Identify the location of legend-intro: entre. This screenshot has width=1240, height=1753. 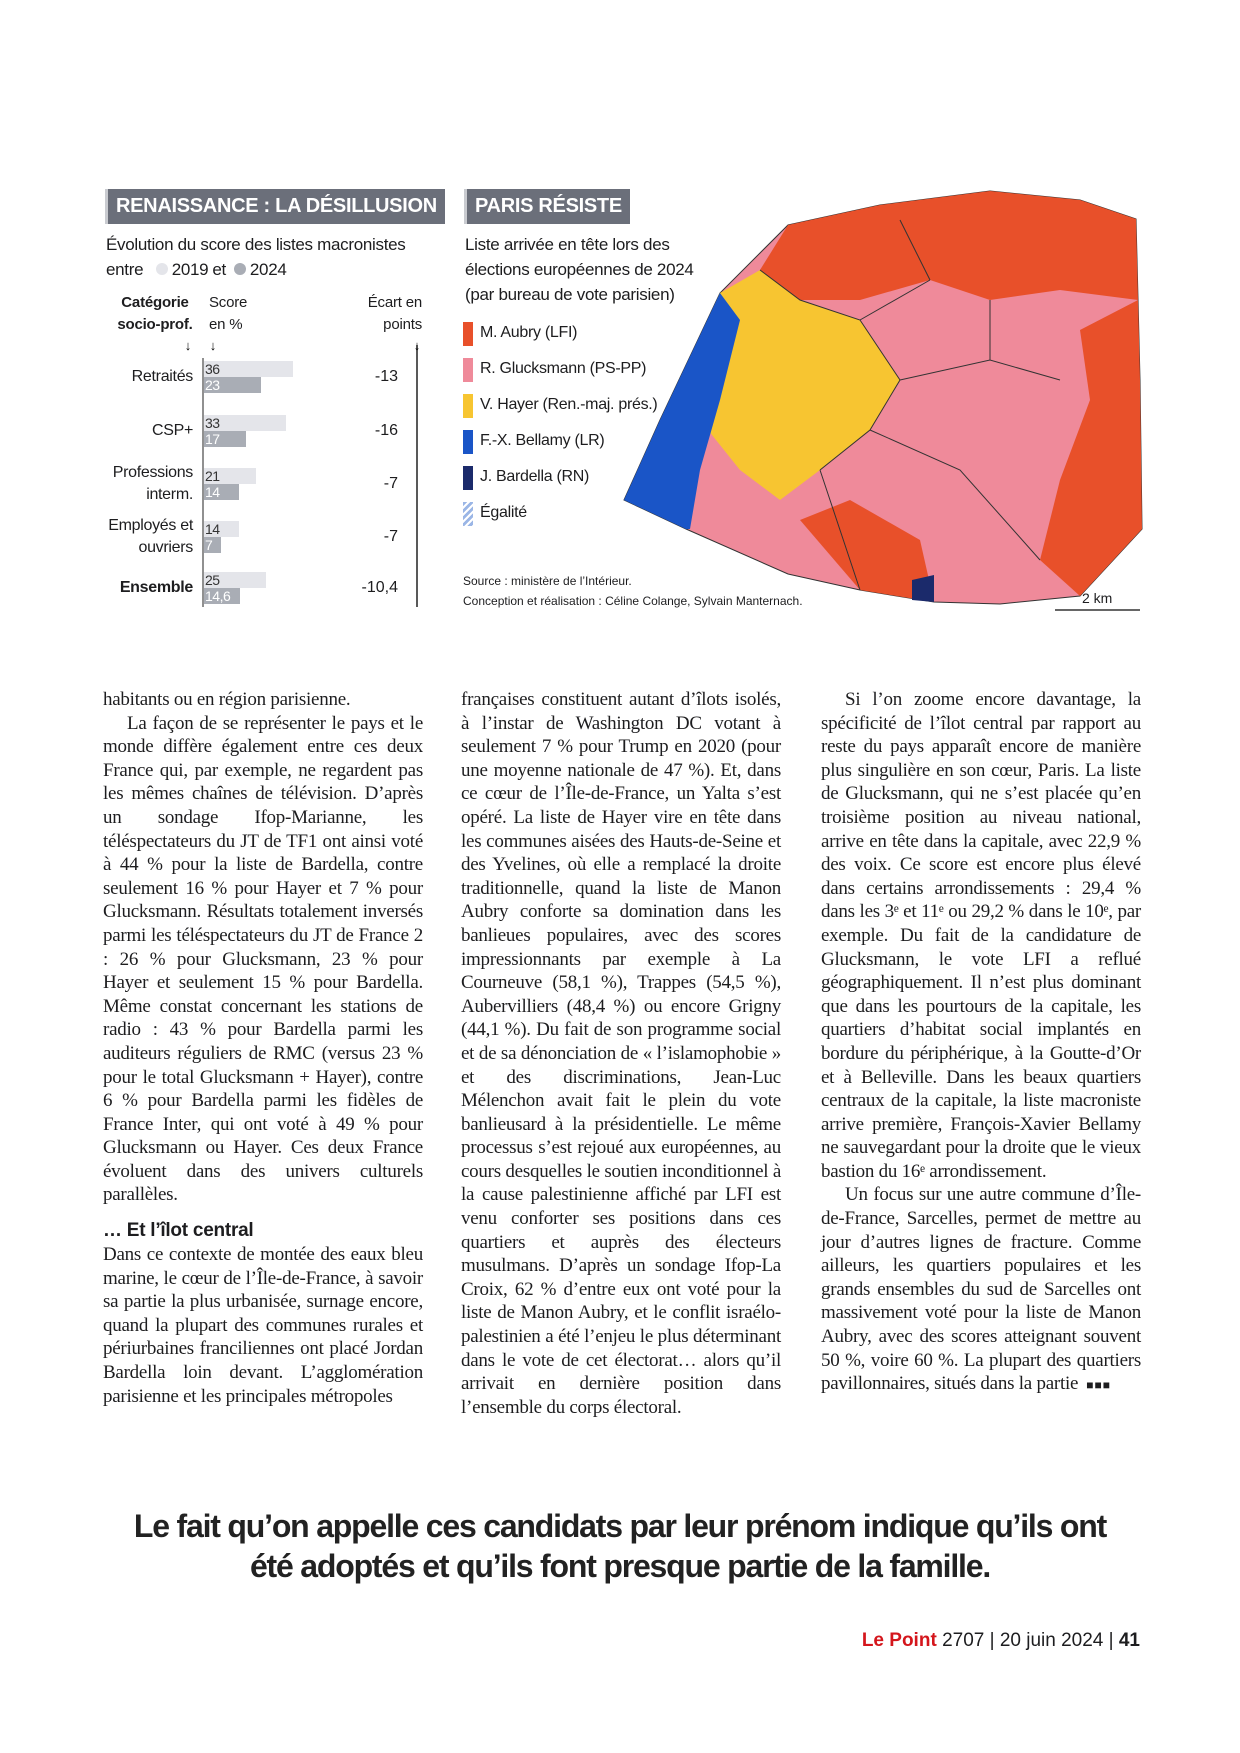
(125, 269).